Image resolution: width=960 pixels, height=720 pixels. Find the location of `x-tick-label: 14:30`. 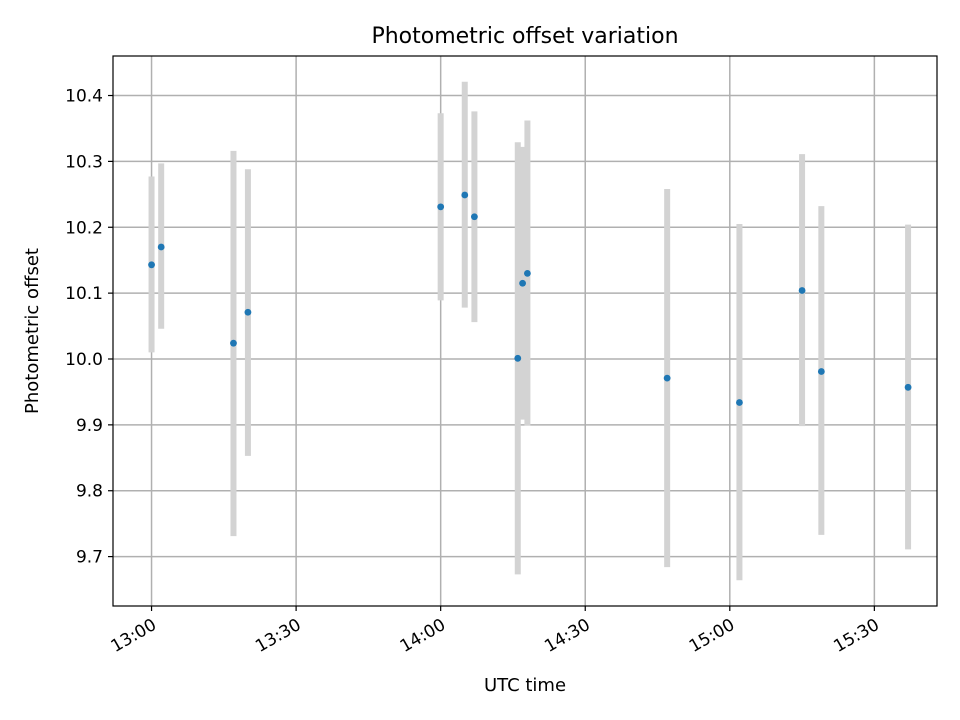

x-tick-label: 14:30 is located at coordinates (567, 636).